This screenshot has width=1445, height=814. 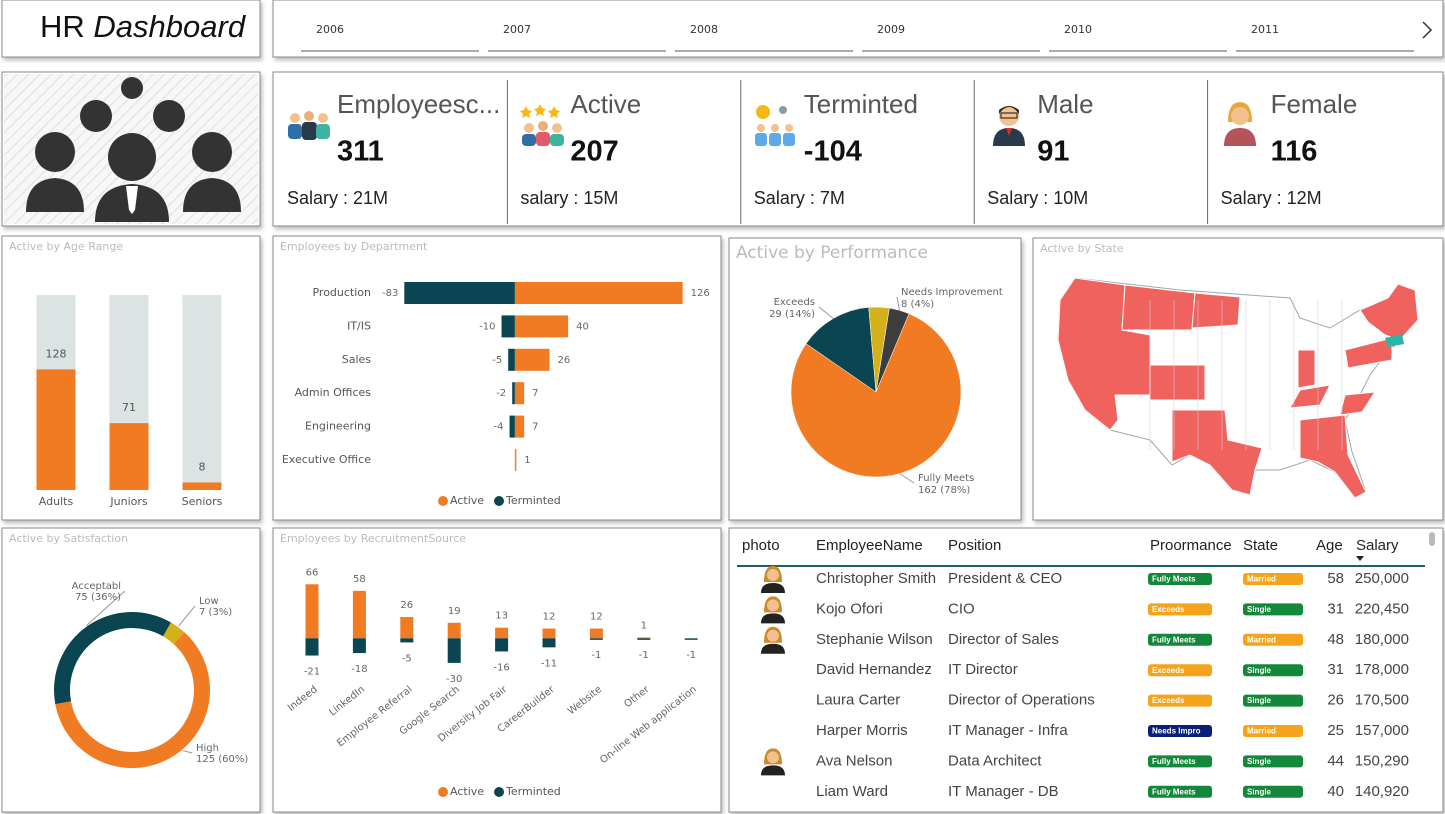 I want to click on avatar-body, so click(x=773, y=648).